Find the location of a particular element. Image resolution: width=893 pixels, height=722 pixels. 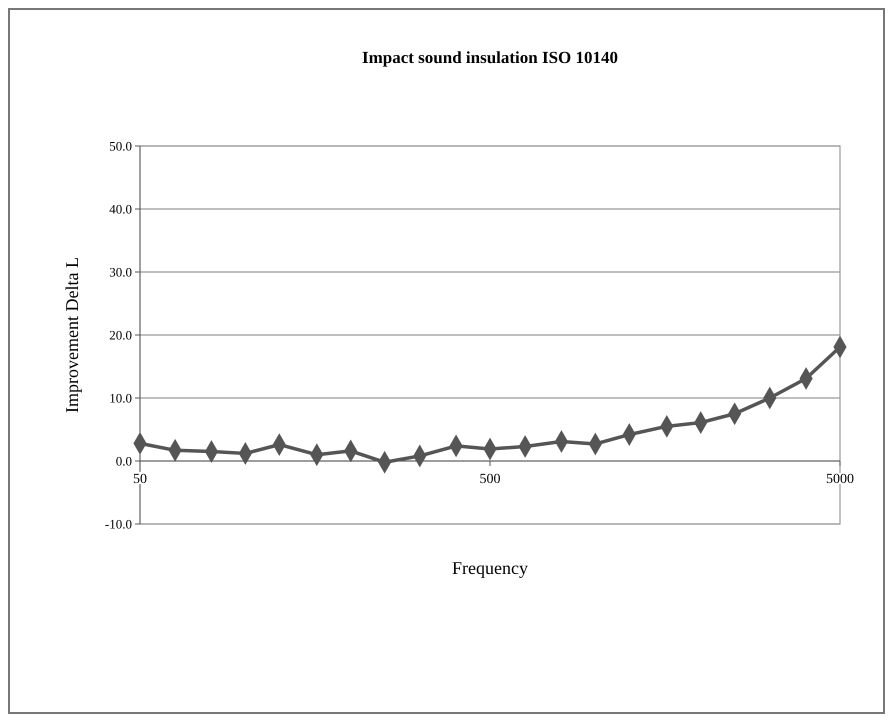

x-axis-title: Frequency is located at coordinates (490, 568).